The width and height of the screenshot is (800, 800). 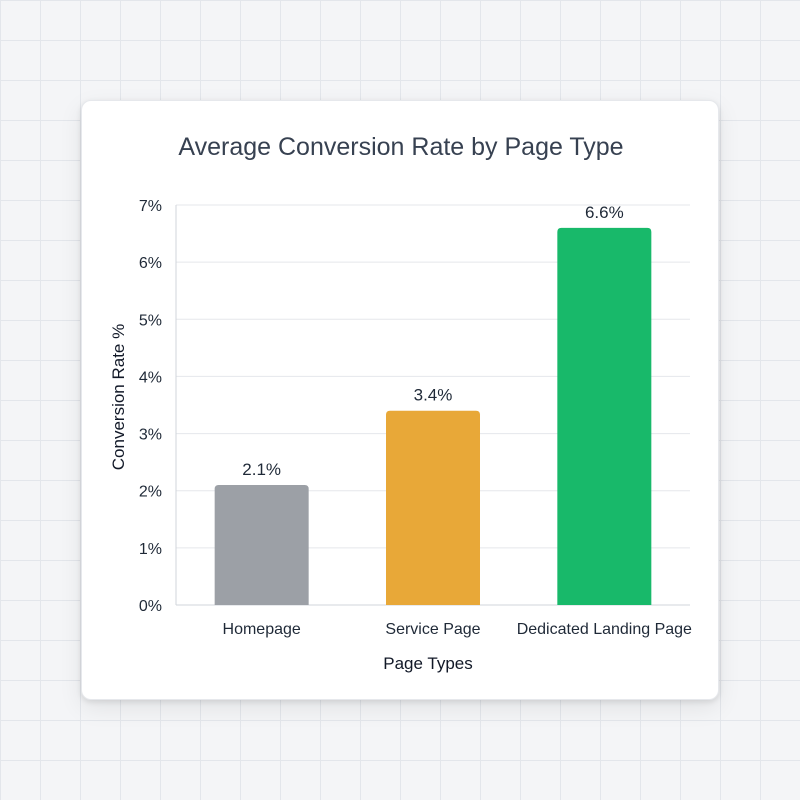 What do you see at coordinates (150, 320) in the screenshot?
I see `y-tick-label: 5%` at bounding box center [150, 320].